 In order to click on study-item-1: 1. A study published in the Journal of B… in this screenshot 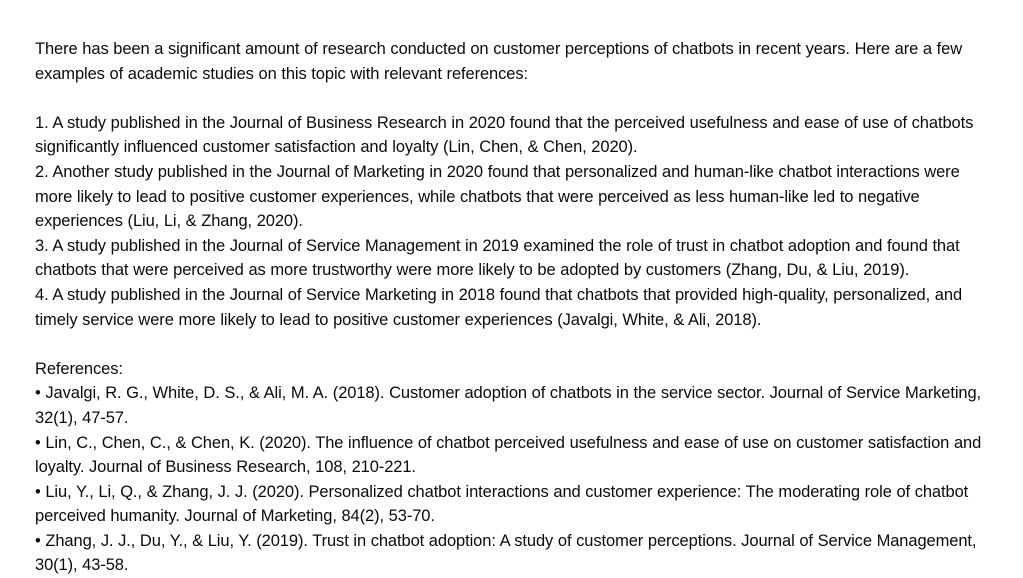, I will do `click(504, 135)`.